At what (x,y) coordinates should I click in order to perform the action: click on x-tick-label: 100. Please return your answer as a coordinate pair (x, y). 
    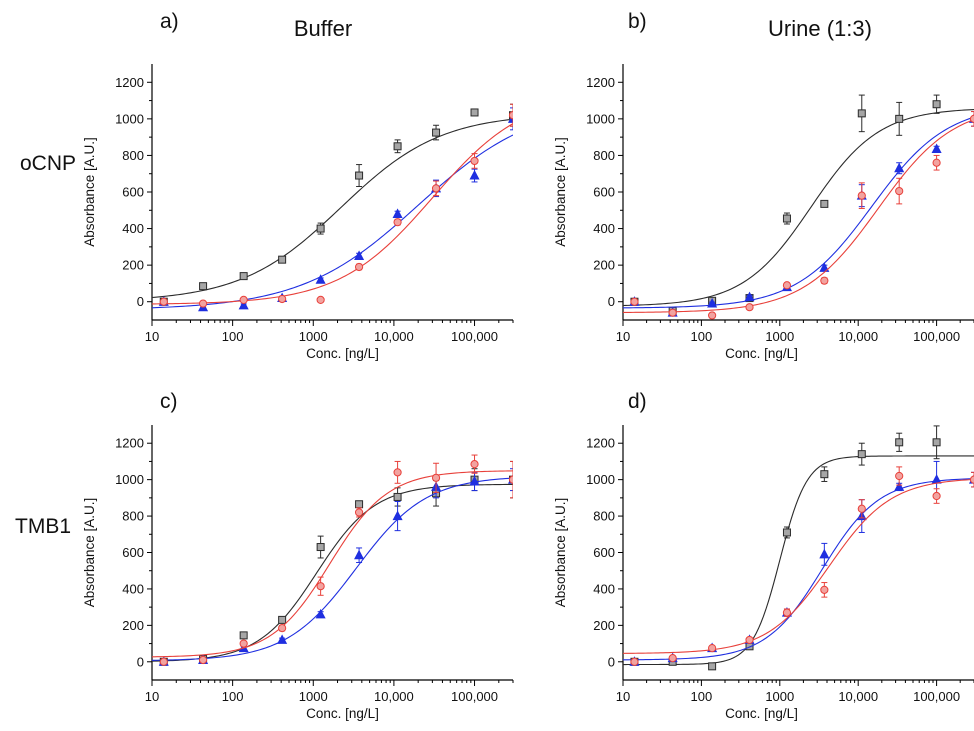
    Looking at the image, I should click on (702, 336).